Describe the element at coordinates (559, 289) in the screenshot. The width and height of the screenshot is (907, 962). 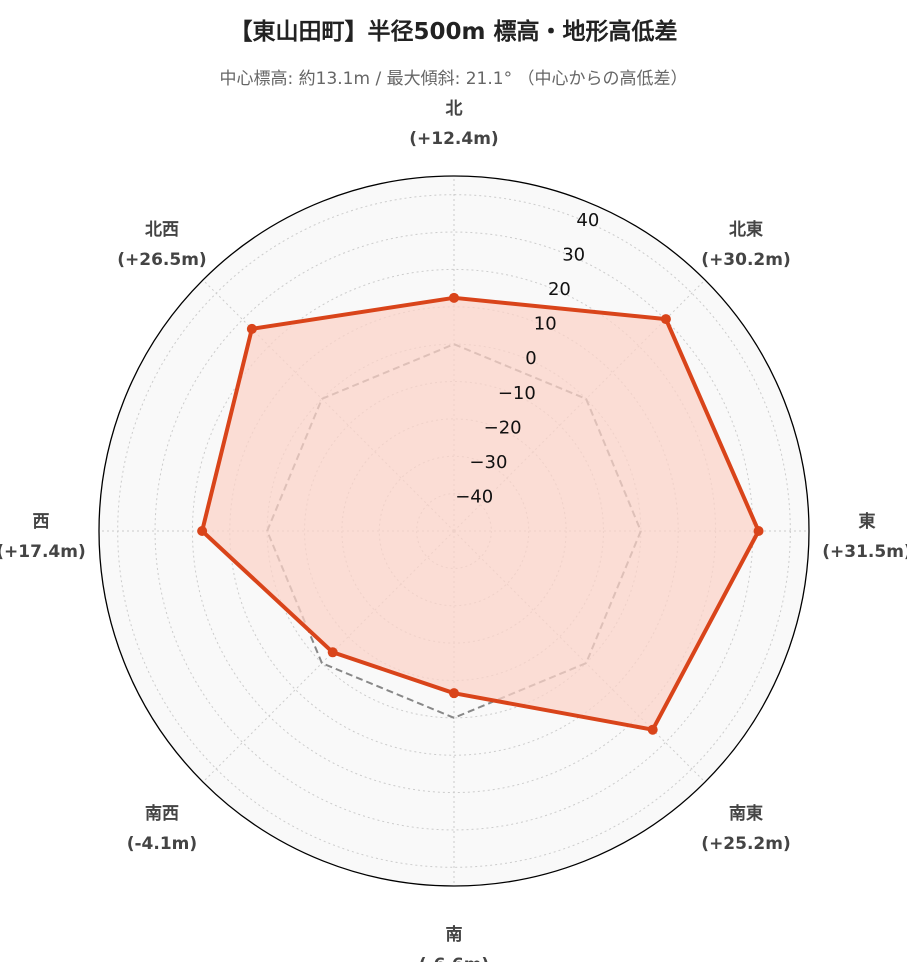
I see `r-tick-label-2: 20` at that location.